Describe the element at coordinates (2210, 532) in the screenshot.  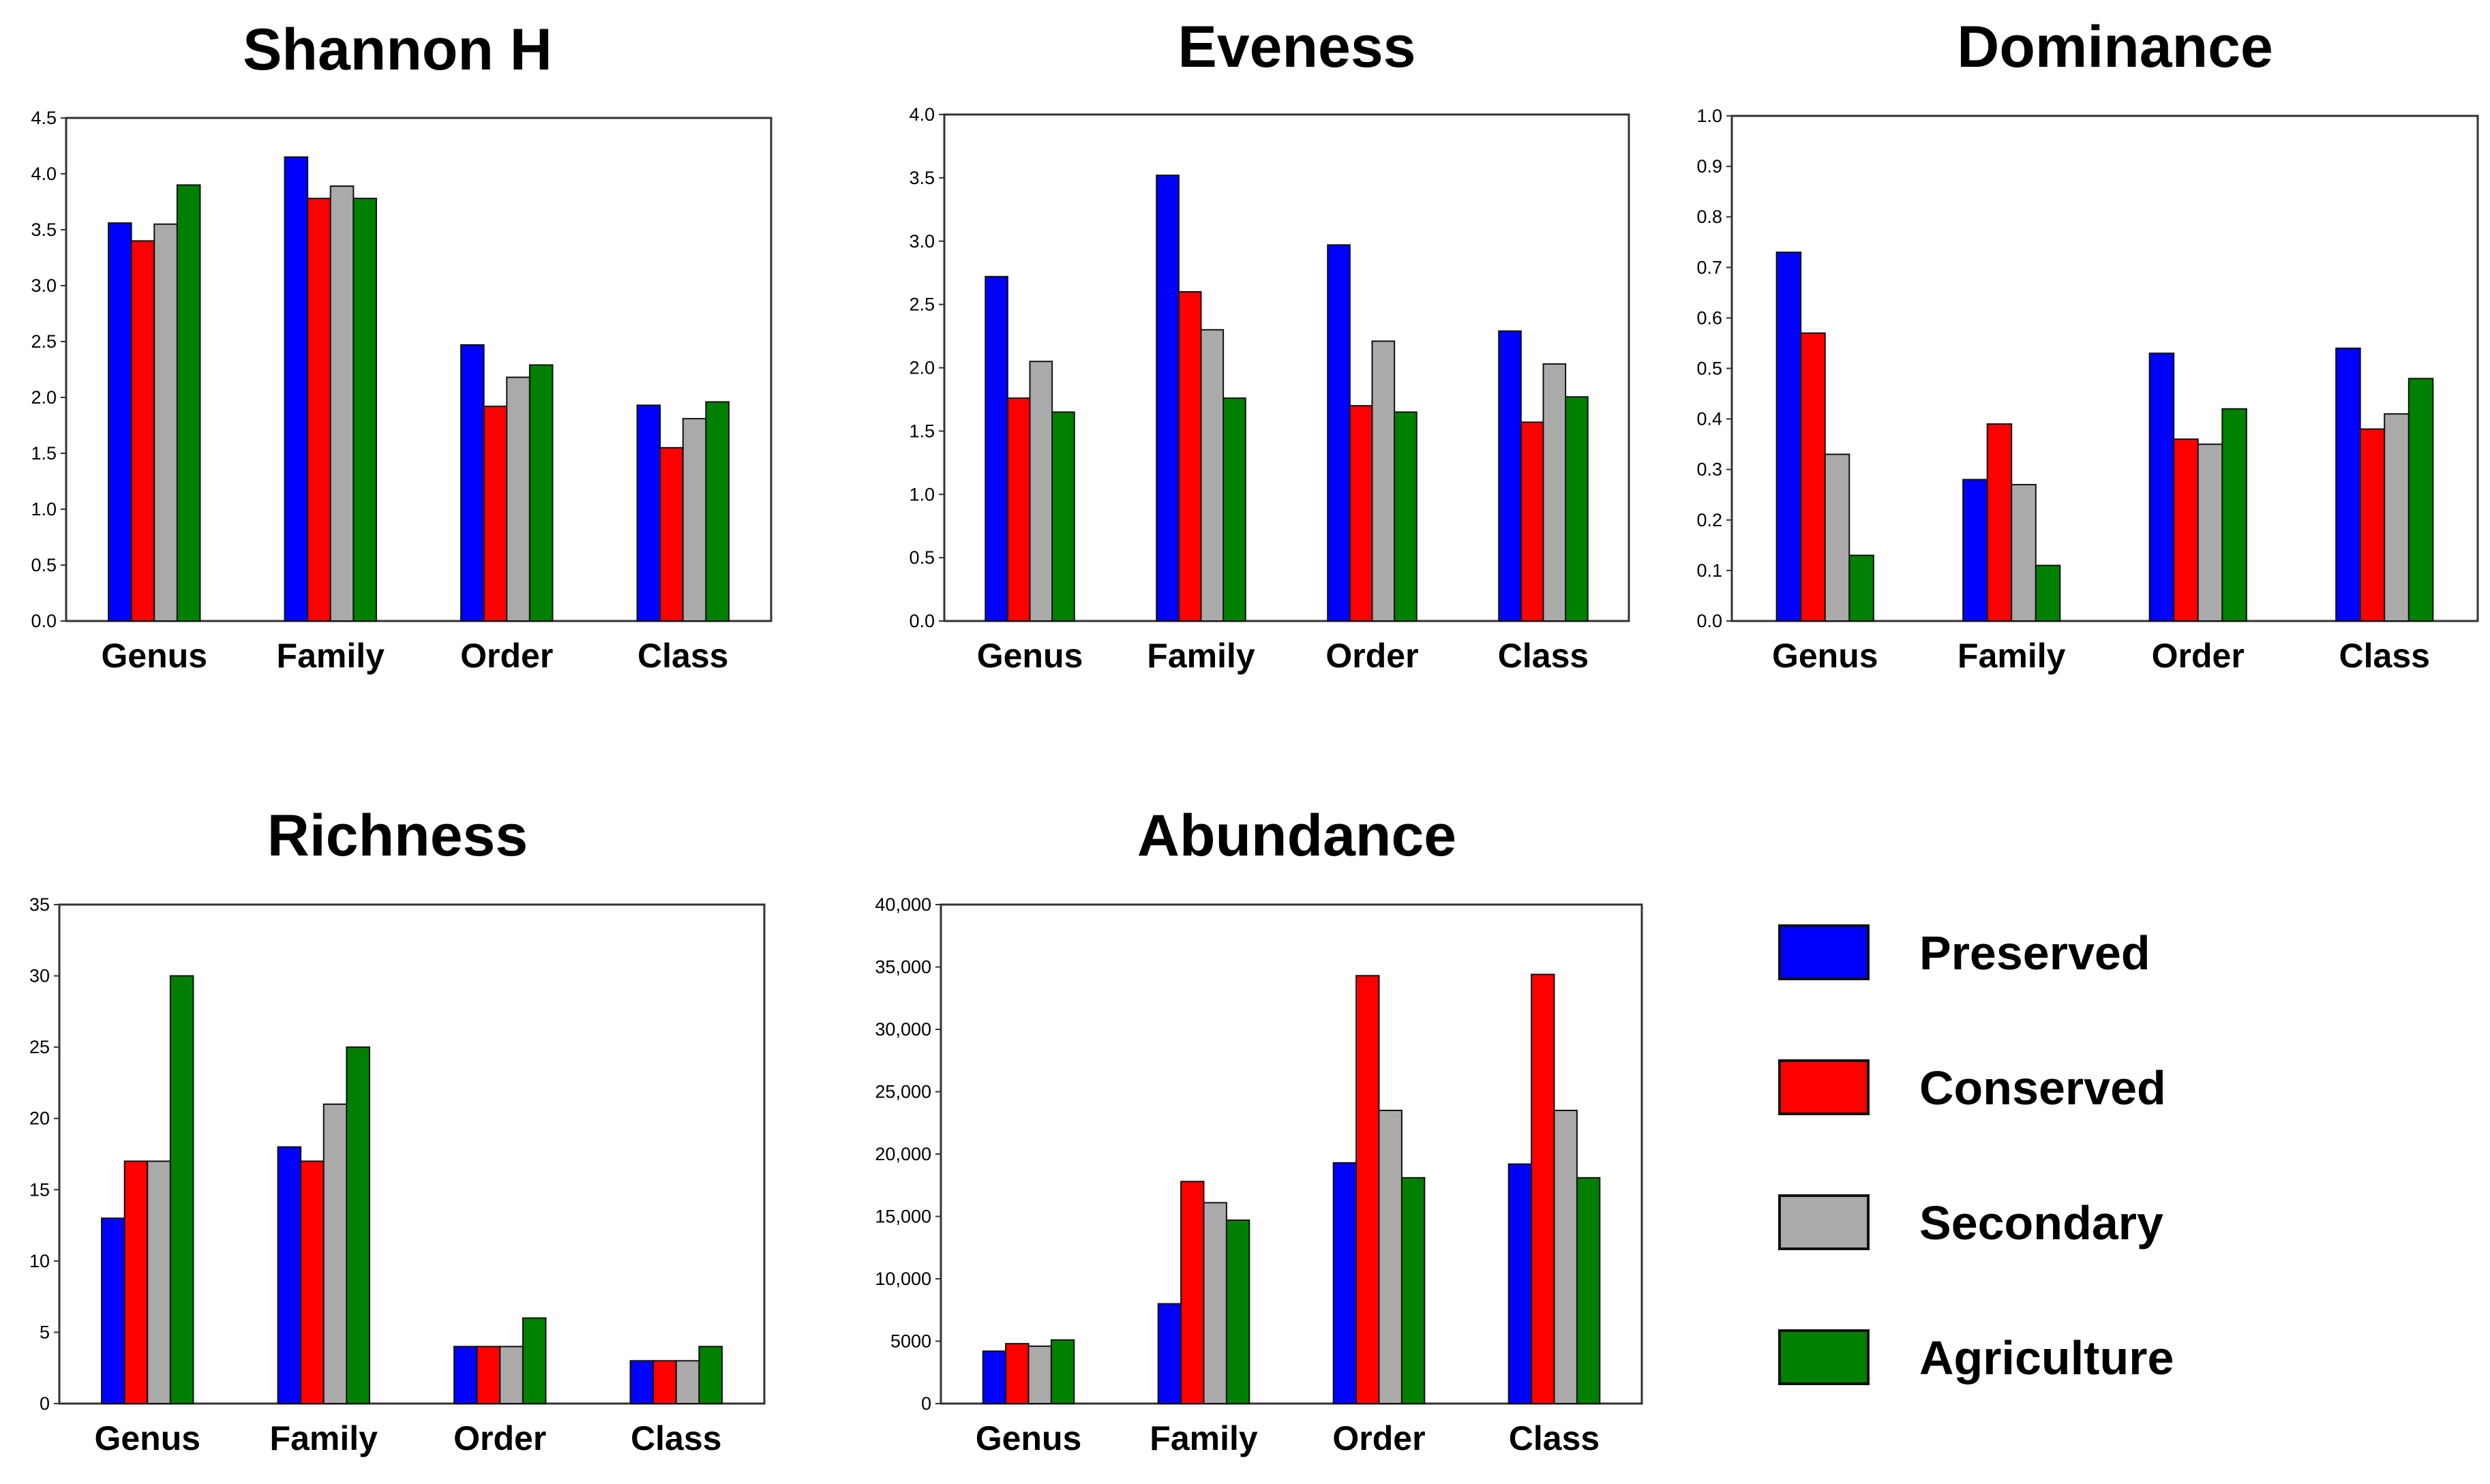
I see `dominance-bar-secondary-order` at that location.